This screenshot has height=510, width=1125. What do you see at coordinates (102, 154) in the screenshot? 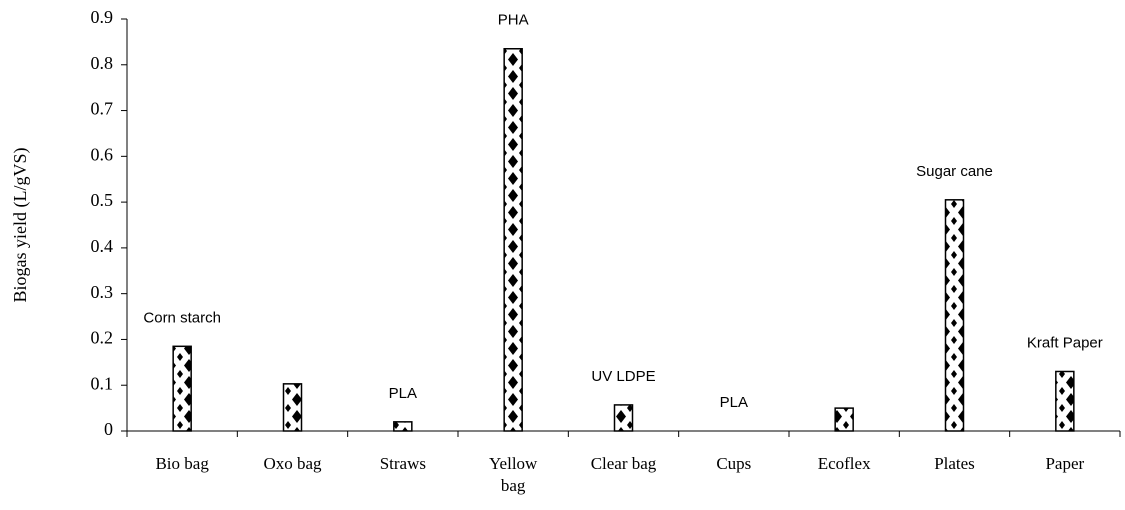
I see `y-tick-label: 0.6` at bounding box center [102, 154].